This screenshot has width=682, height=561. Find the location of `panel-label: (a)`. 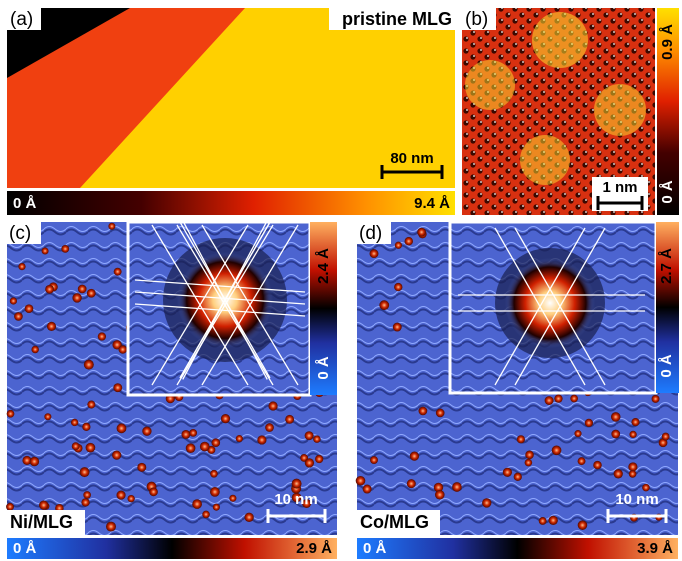

panel-label: (a) is located at coordinates (21, 19).